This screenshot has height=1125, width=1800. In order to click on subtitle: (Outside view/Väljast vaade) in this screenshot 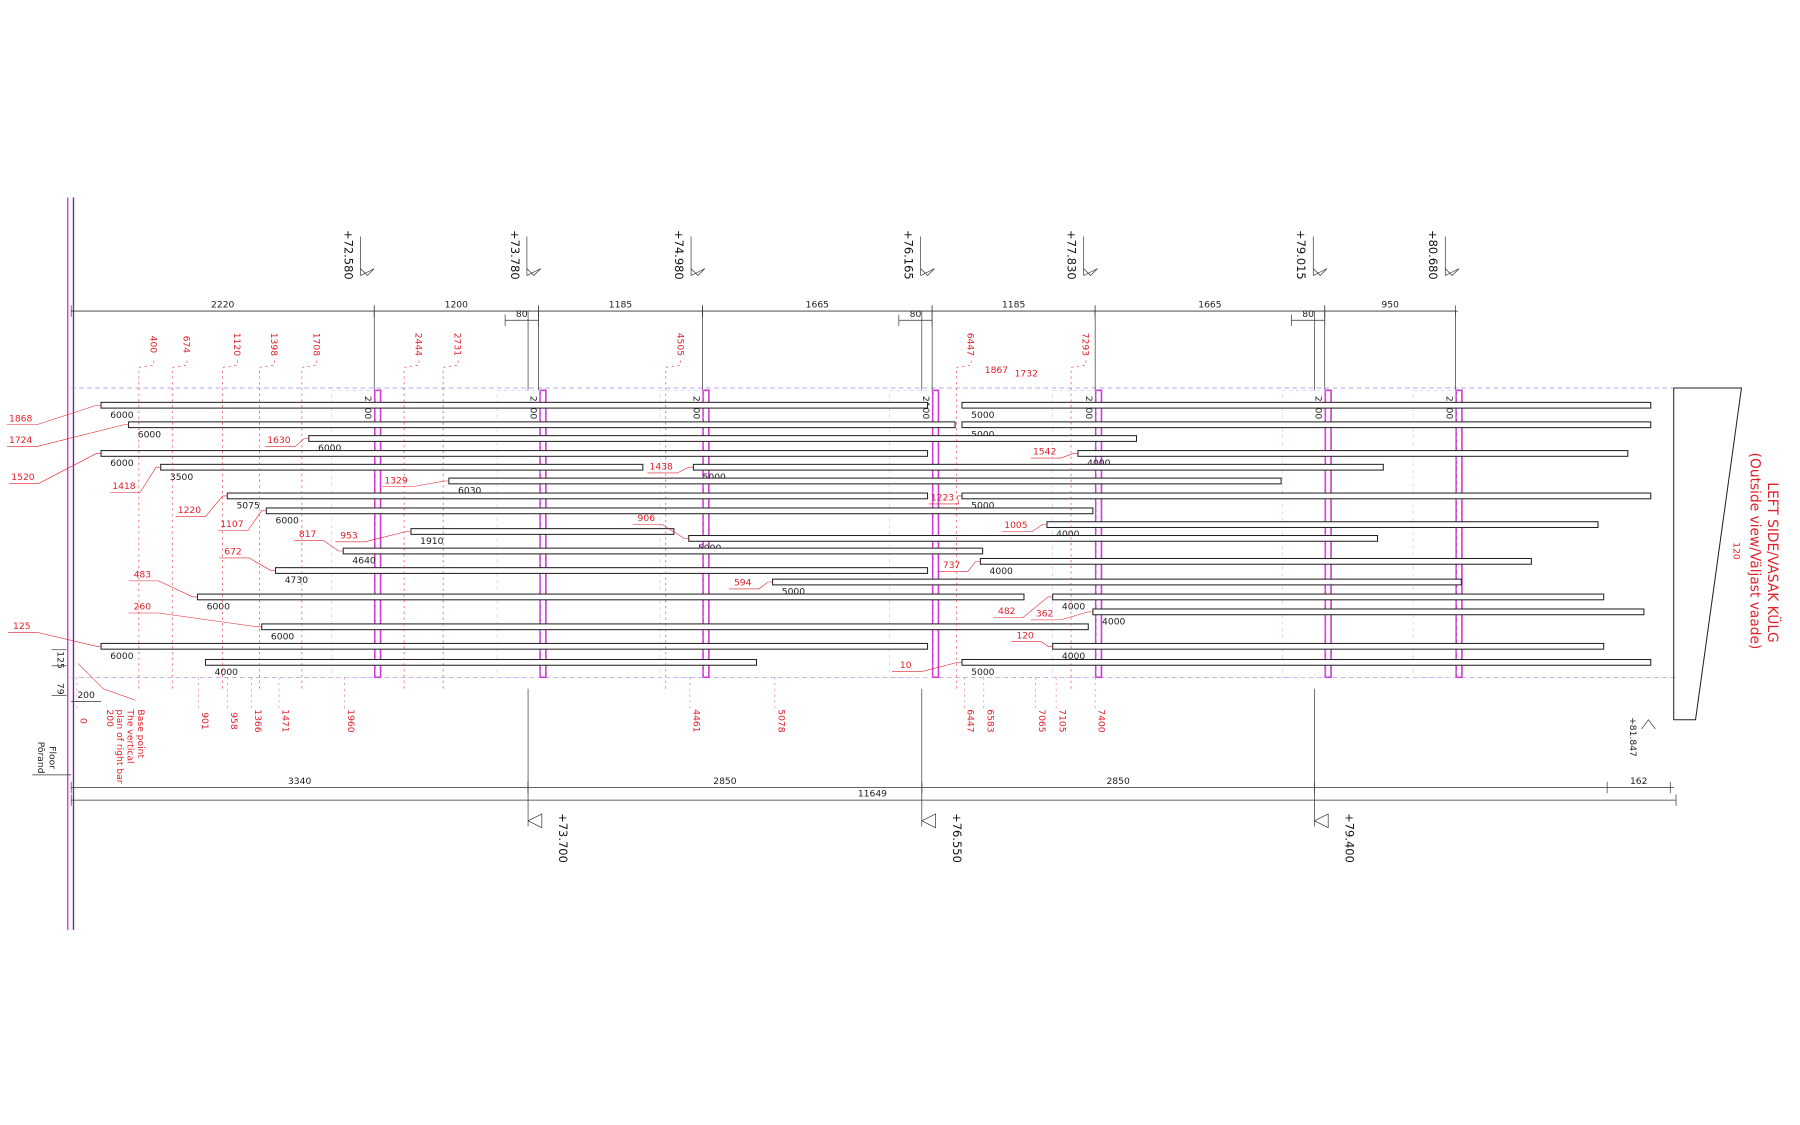, I will do `click(1755, 551)`.